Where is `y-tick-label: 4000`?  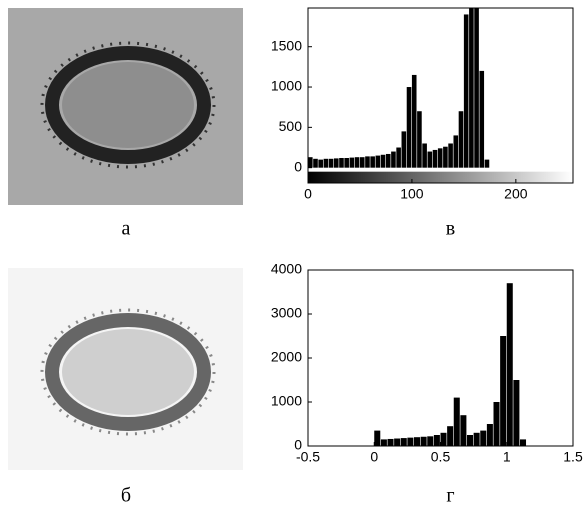 y-tick-label: 4000 is located at coordinates (286, 269).